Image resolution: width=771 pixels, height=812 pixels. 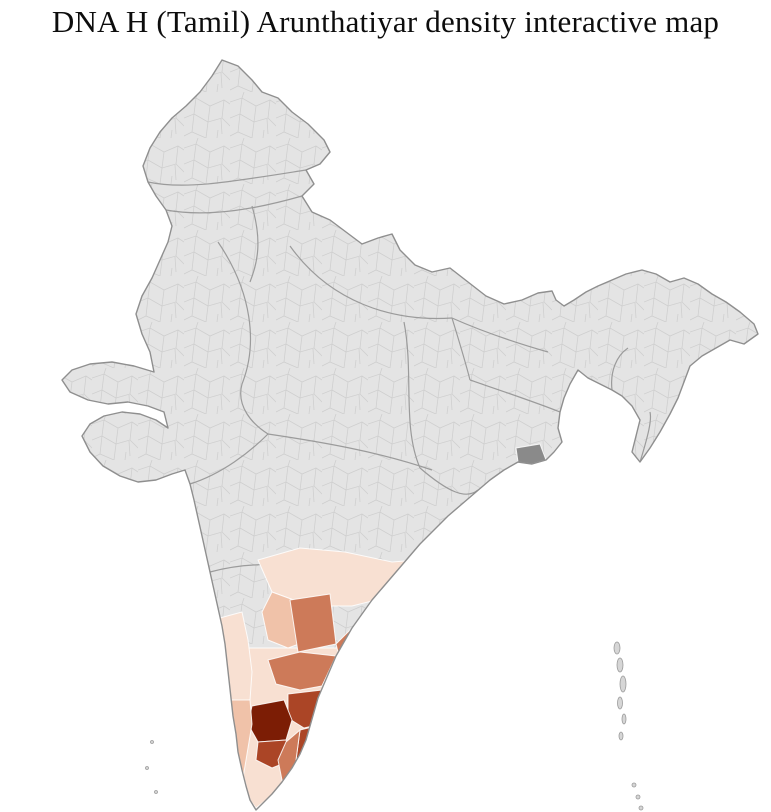 I want to click on andaman-nicobar-islands, so click(x=628, y=726).